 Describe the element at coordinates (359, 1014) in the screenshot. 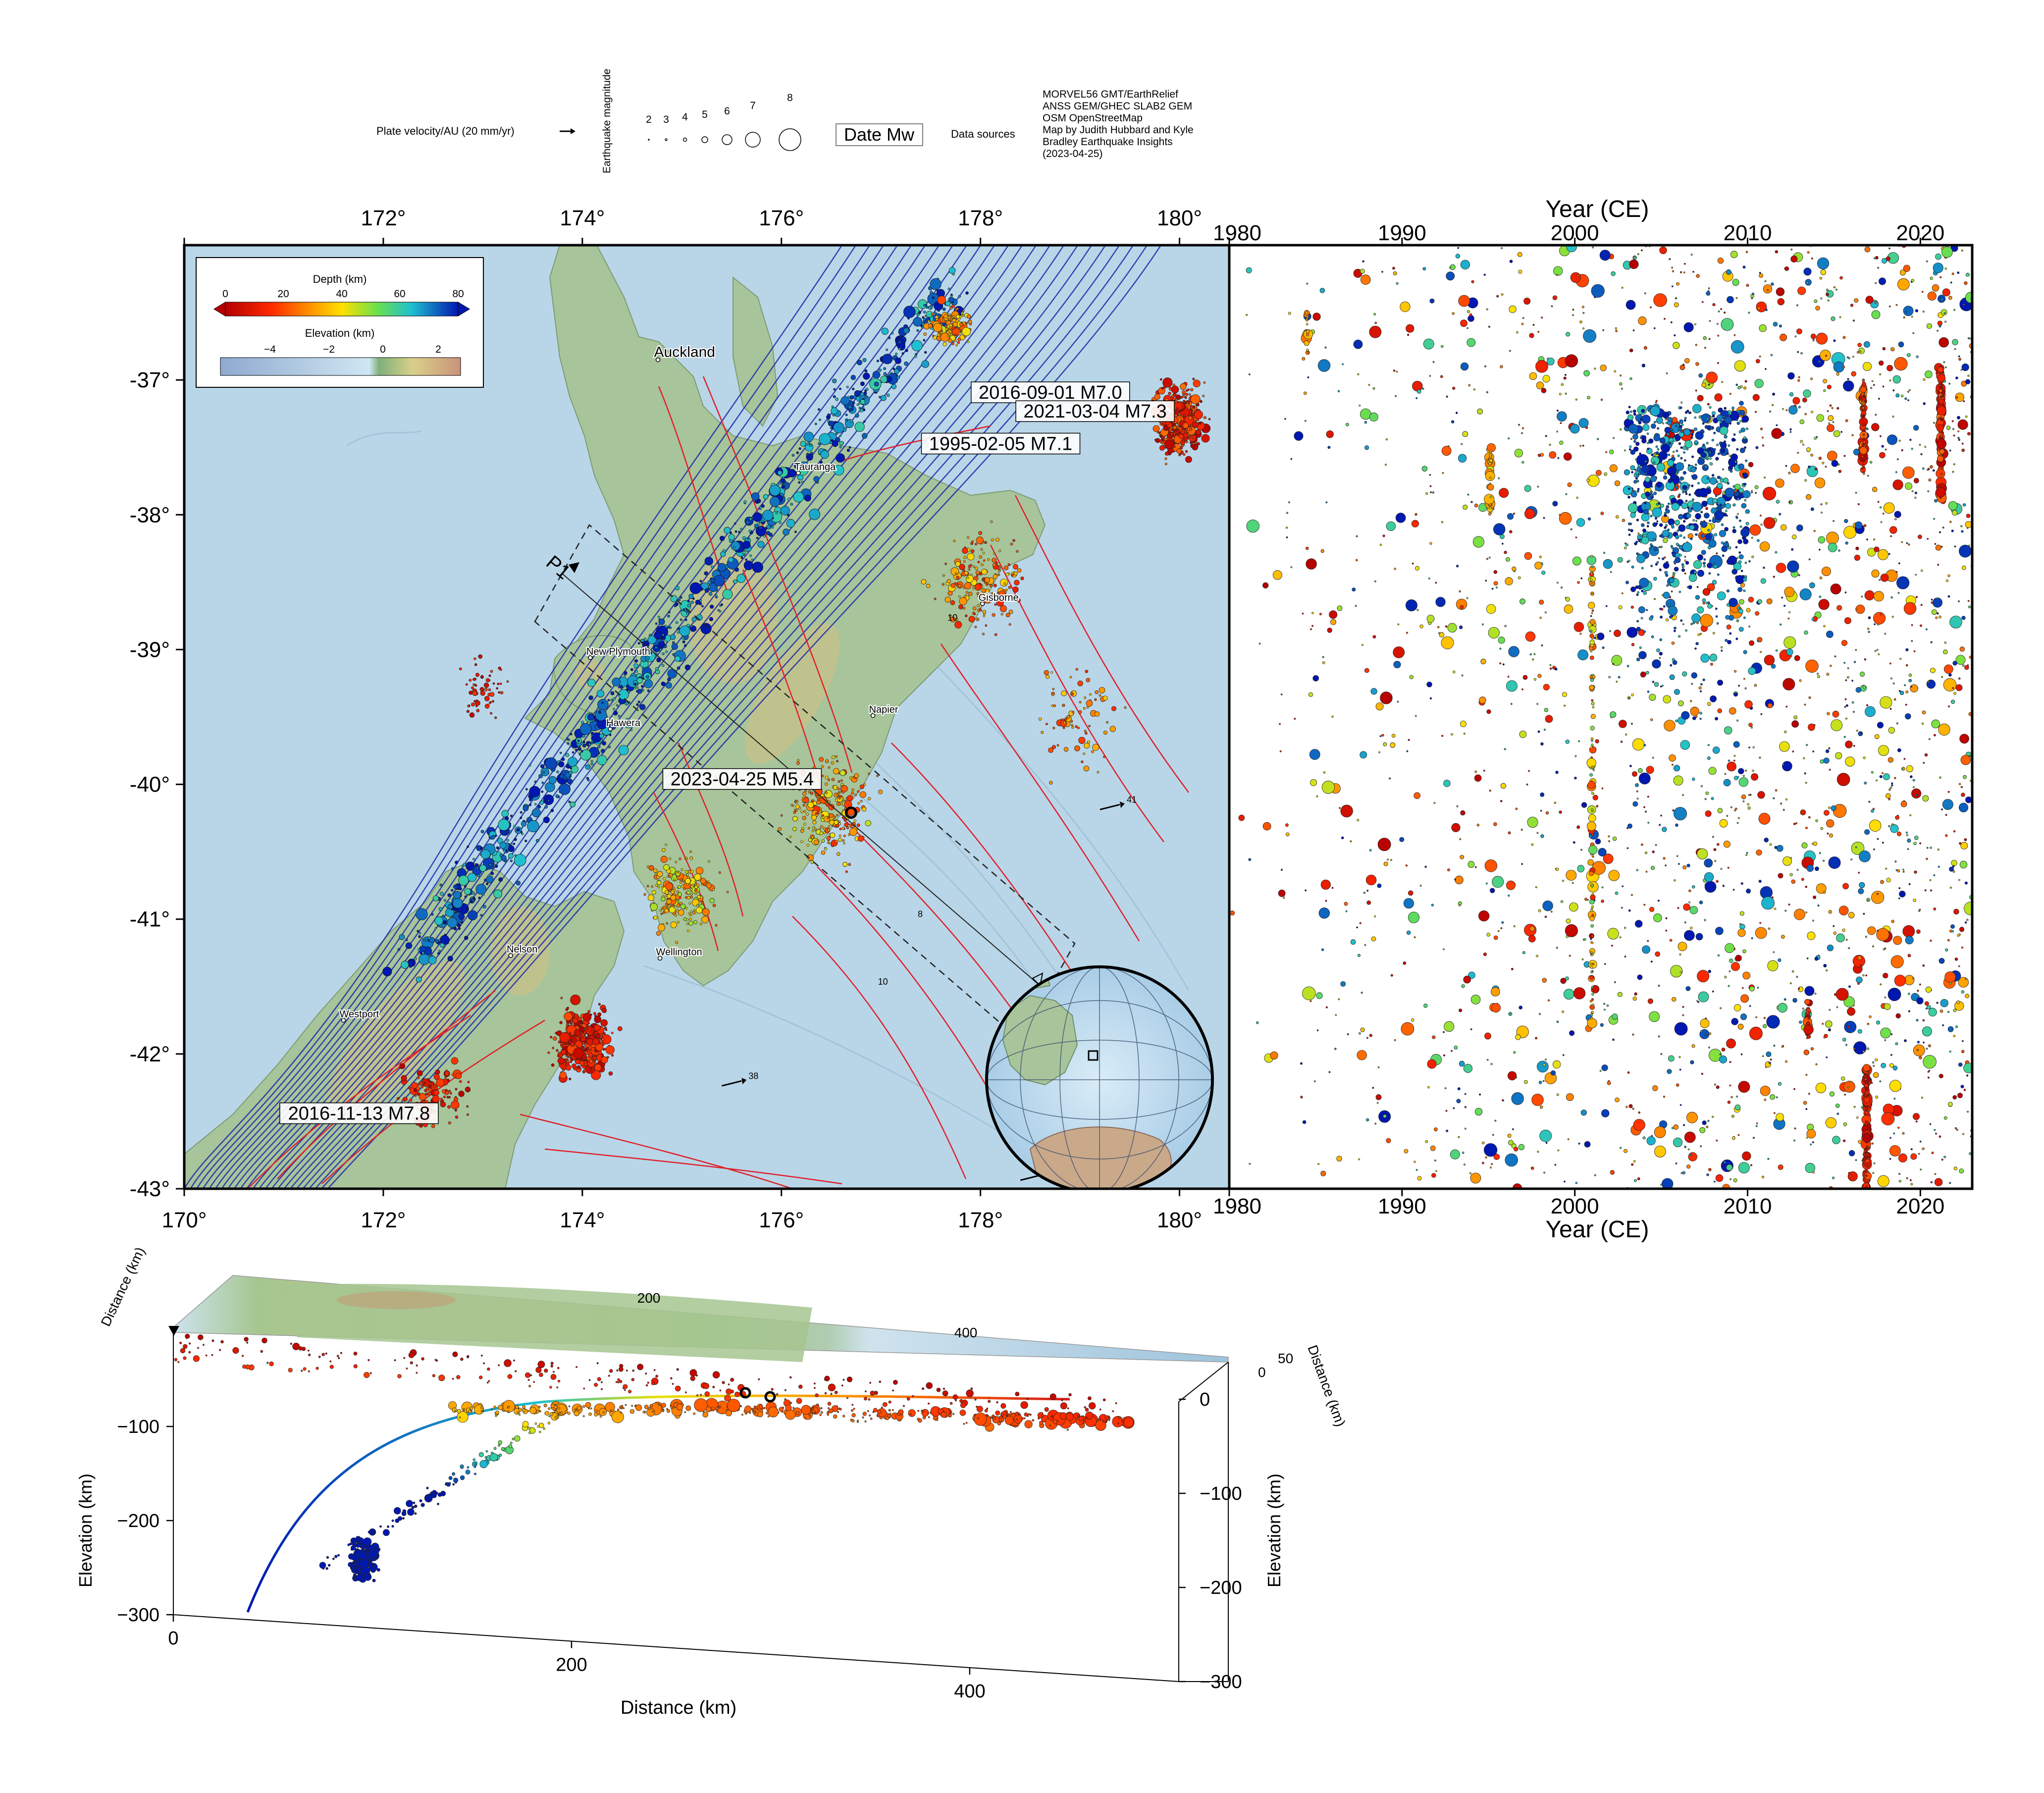

I see `place-label: Westport` at that location.